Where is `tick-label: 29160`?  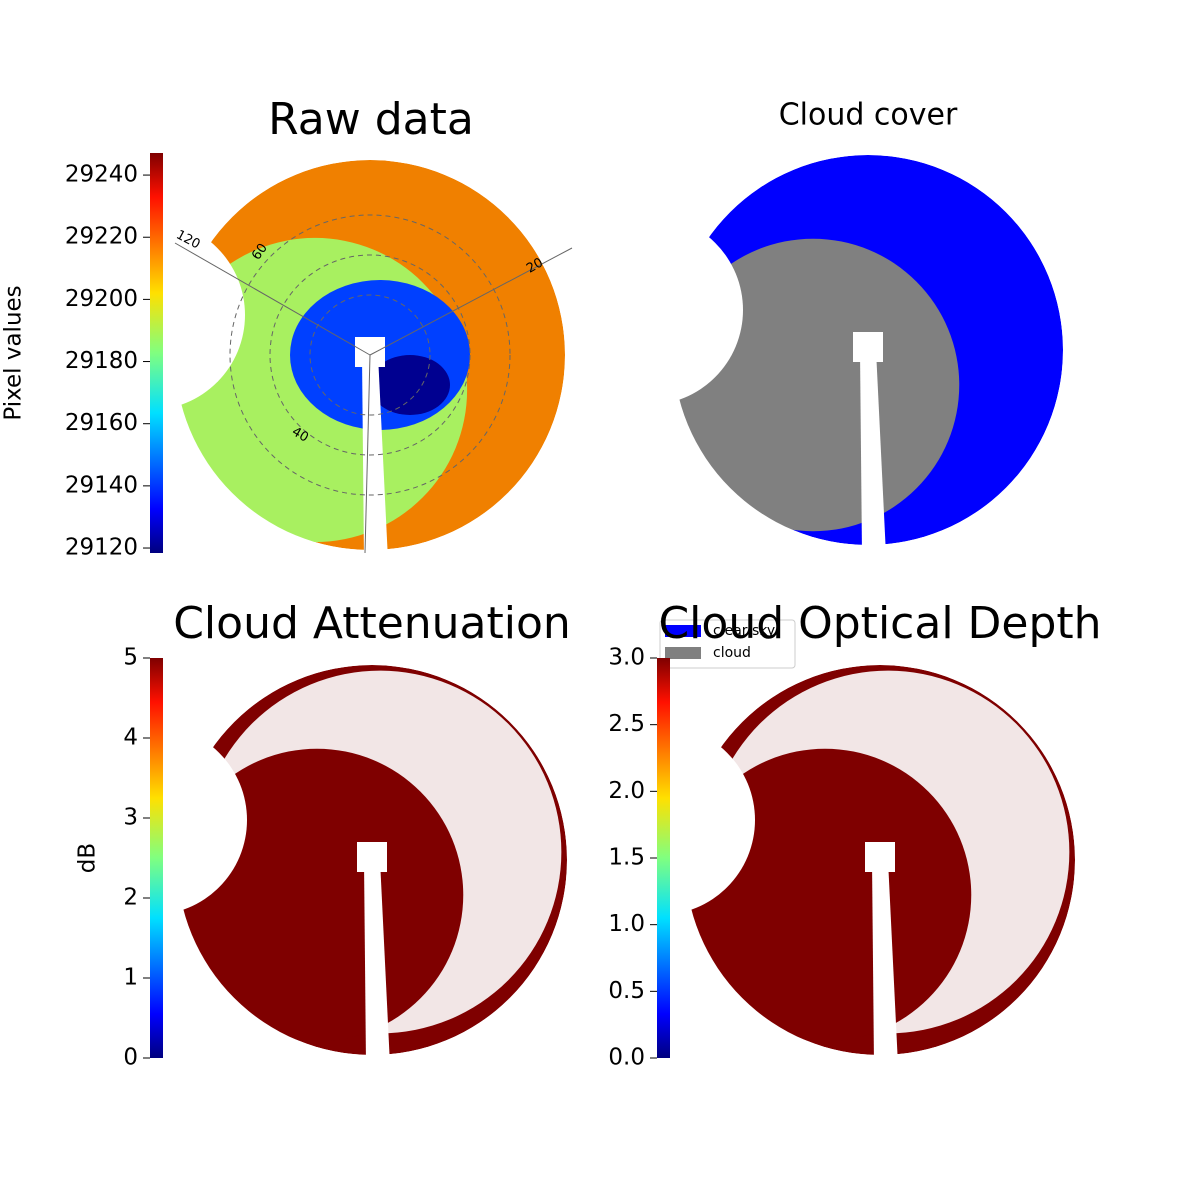 tick-label: 29160 is located at coordinates (101, 423).